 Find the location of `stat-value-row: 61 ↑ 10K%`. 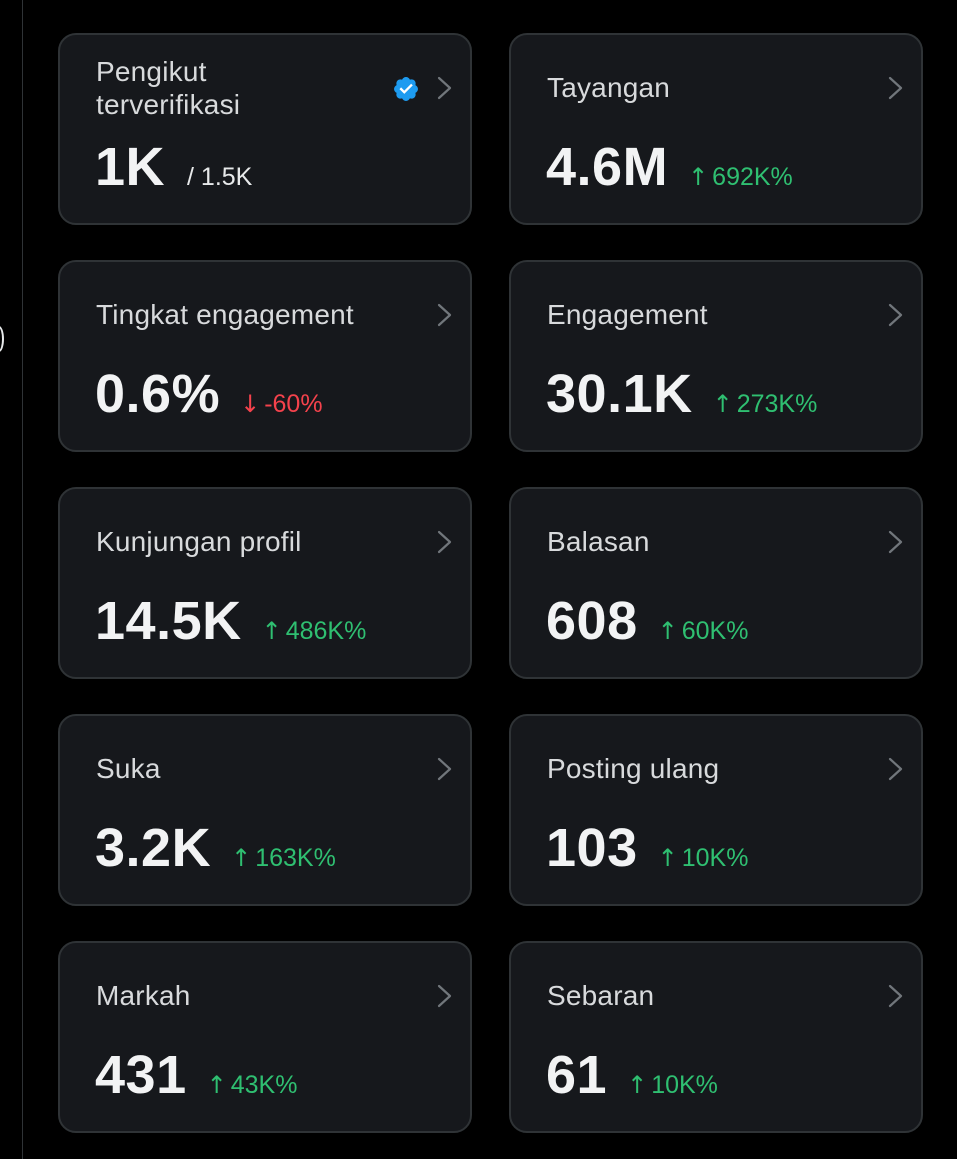

stat-value-row: 61 ↑ 10K% is located at coordinates (632, 1075).